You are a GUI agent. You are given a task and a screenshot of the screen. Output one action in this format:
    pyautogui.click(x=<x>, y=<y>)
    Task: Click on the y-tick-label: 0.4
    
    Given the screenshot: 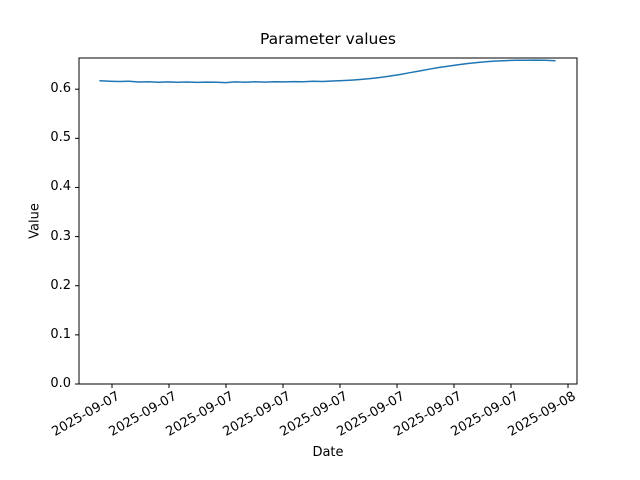 What is the action you would take?
    pyautogui.click(x=60, y=187)
    